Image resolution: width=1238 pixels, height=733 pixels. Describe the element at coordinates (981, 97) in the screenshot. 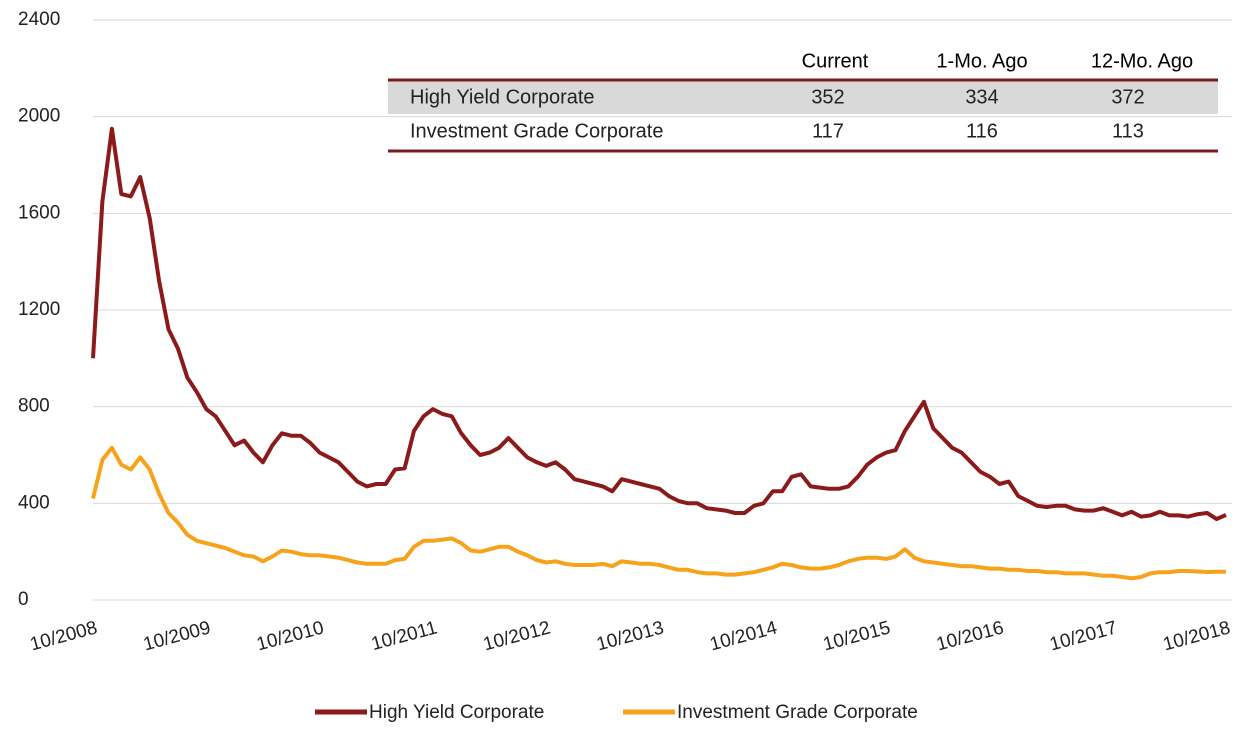

I see `table-cell: 334` at that location.